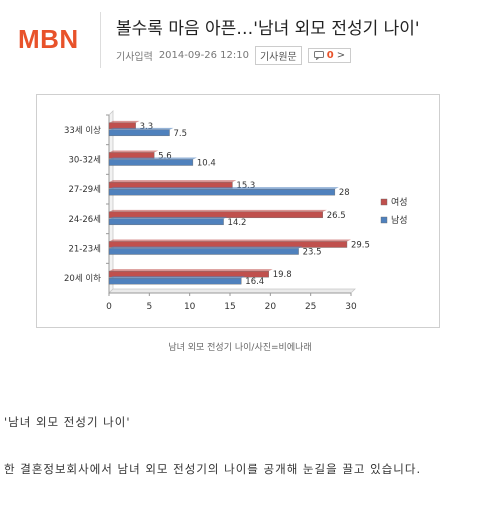 This screenshot has width=480, height=520. Describe the element at coordinates (149, 307) in the screenshot. I see `x-tick-label: 5` at that location.